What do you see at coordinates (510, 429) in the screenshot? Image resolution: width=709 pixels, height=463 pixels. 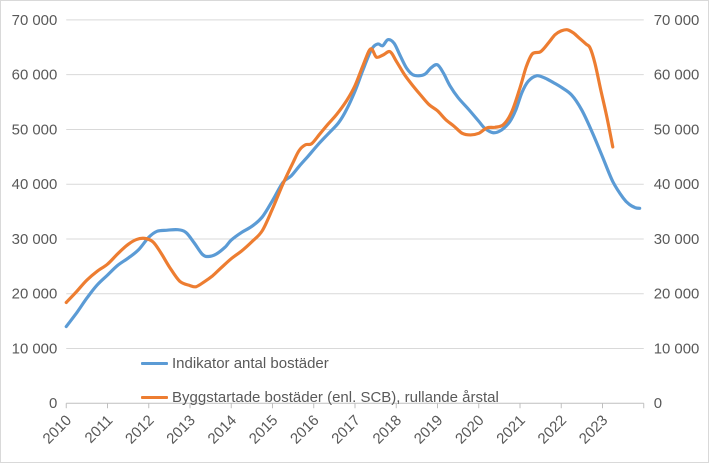 I see `x-axis-label: 2021` at bounding box center [510, 429].